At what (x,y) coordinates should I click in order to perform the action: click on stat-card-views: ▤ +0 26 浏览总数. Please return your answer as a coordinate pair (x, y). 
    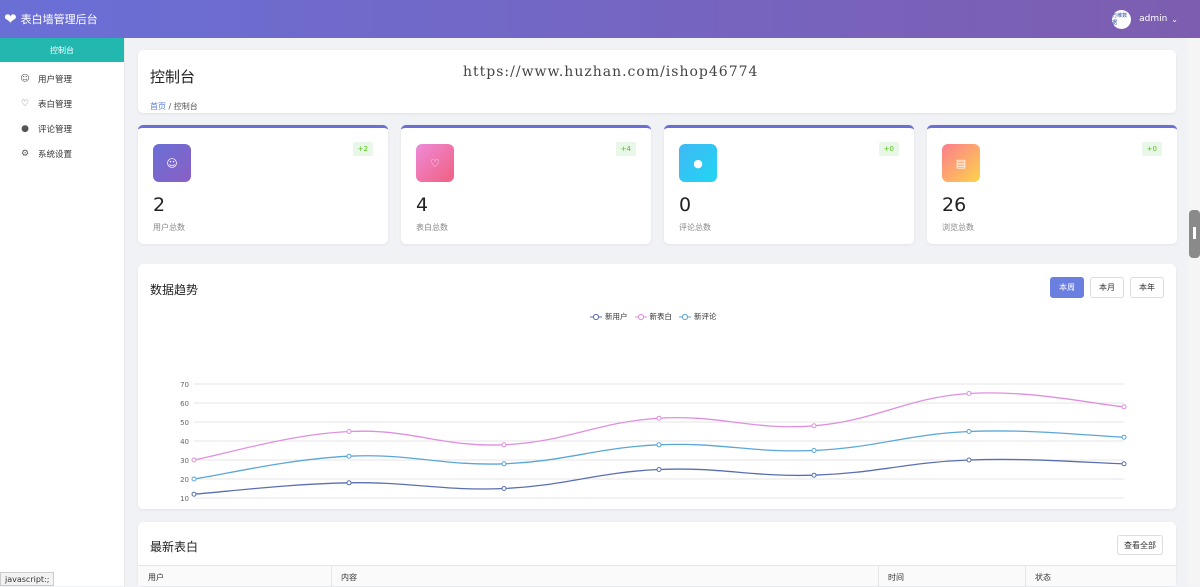
    Looking at the image, I should click on (1052, 184).